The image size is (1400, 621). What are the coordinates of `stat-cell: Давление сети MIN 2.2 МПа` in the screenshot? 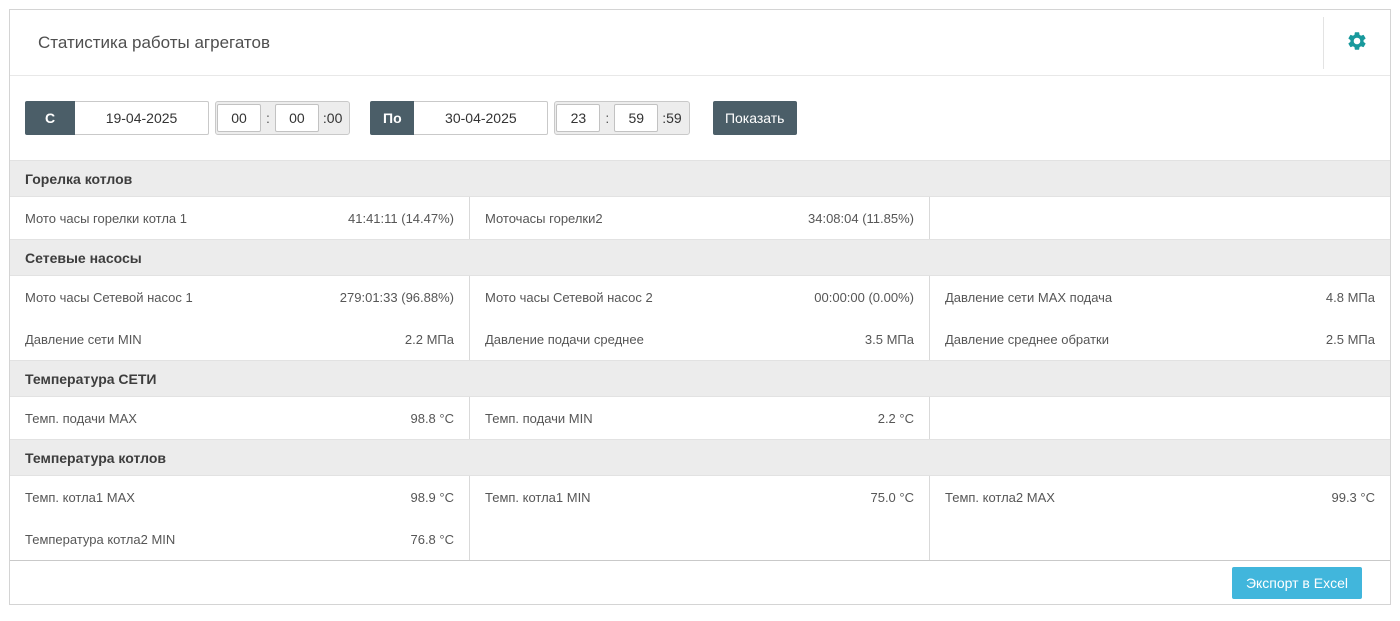 It's located at (240, 339).